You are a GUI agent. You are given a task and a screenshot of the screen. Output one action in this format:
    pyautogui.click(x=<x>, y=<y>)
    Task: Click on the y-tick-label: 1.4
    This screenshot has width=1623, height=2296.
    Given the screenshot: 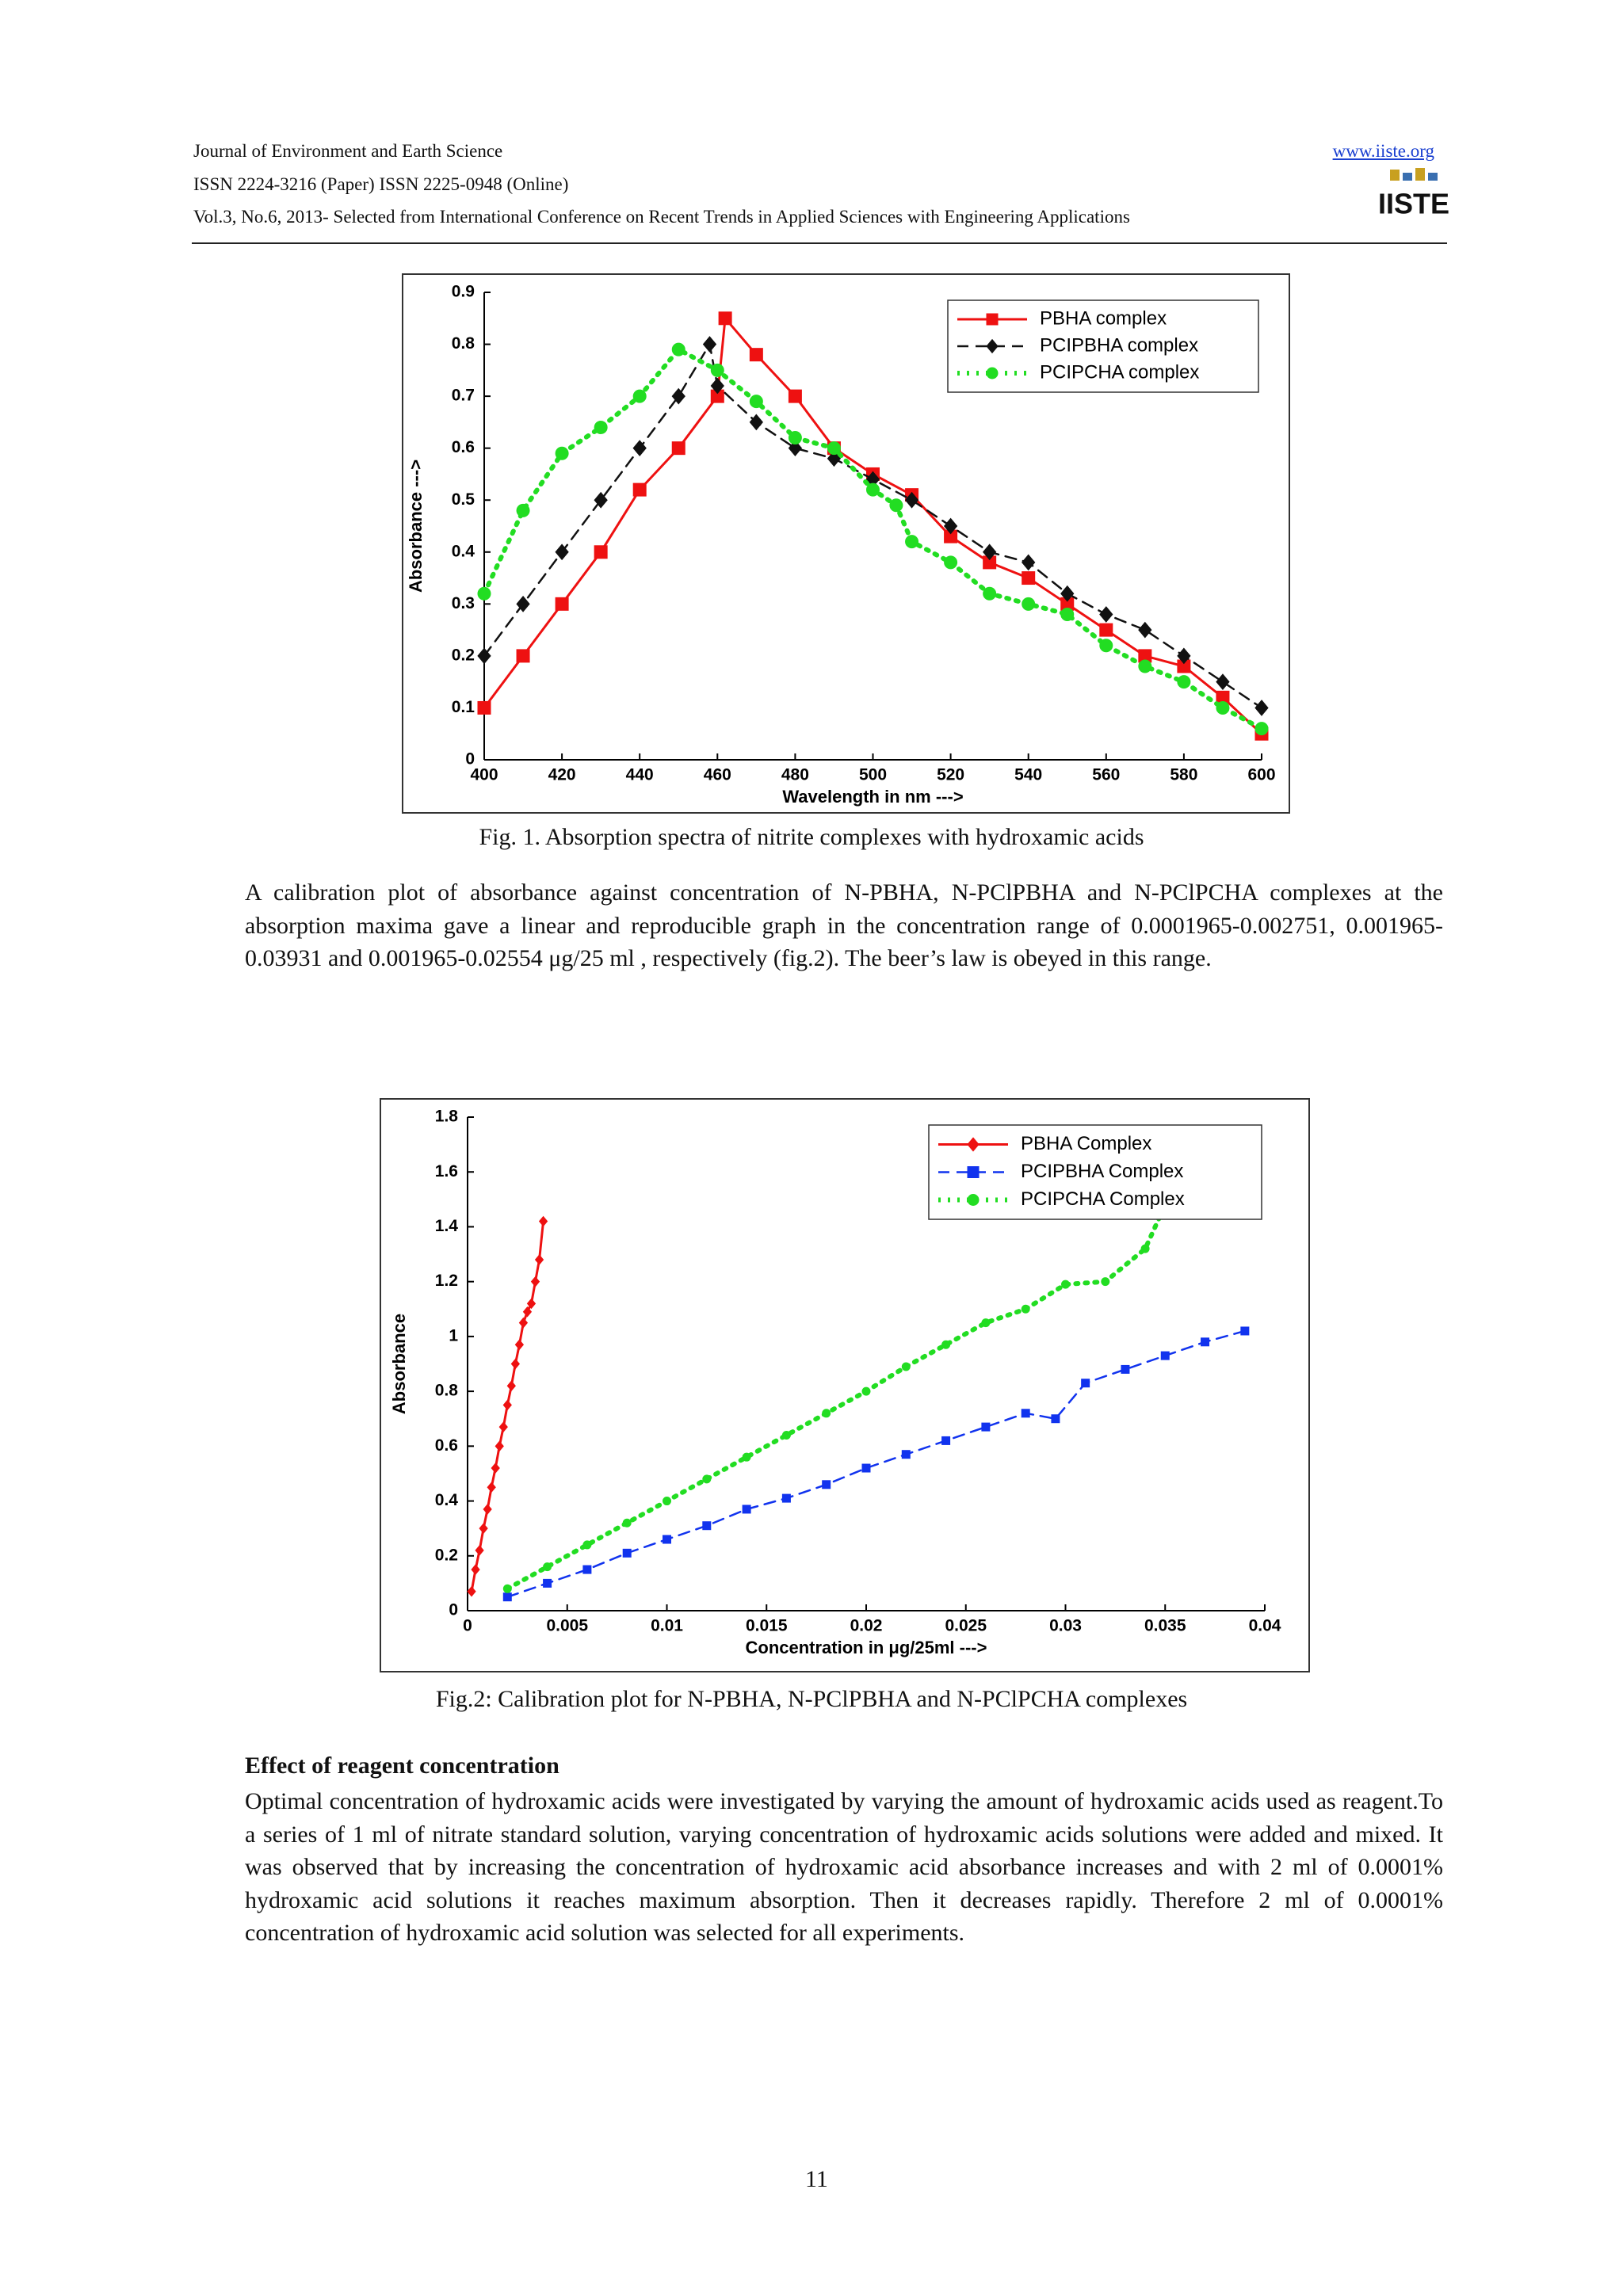 What is the action you would take?
    pyautogui.click(x=447, y=1226)
    